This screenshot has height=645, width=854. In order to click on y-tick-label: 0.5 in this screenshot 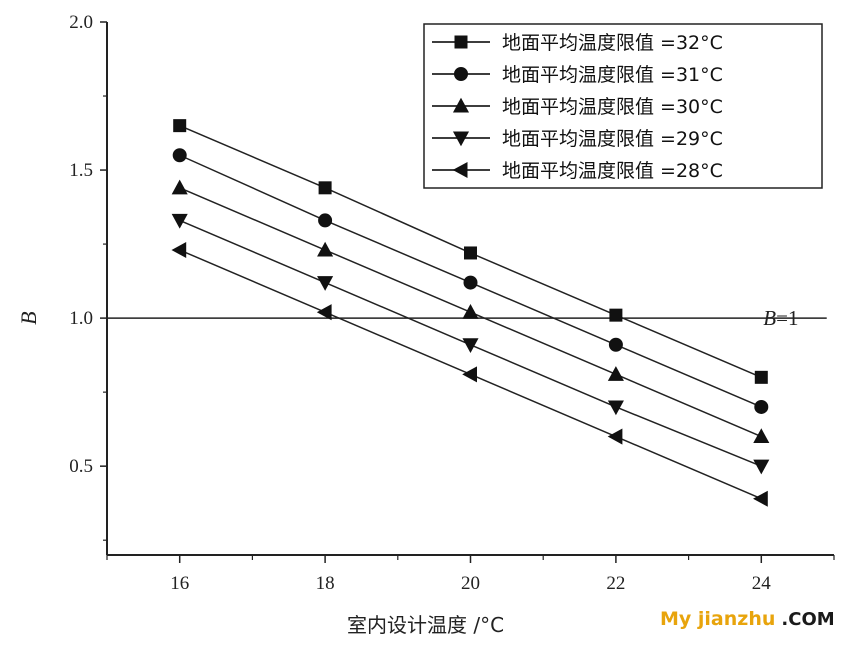, I will do `click(81, 466)`.